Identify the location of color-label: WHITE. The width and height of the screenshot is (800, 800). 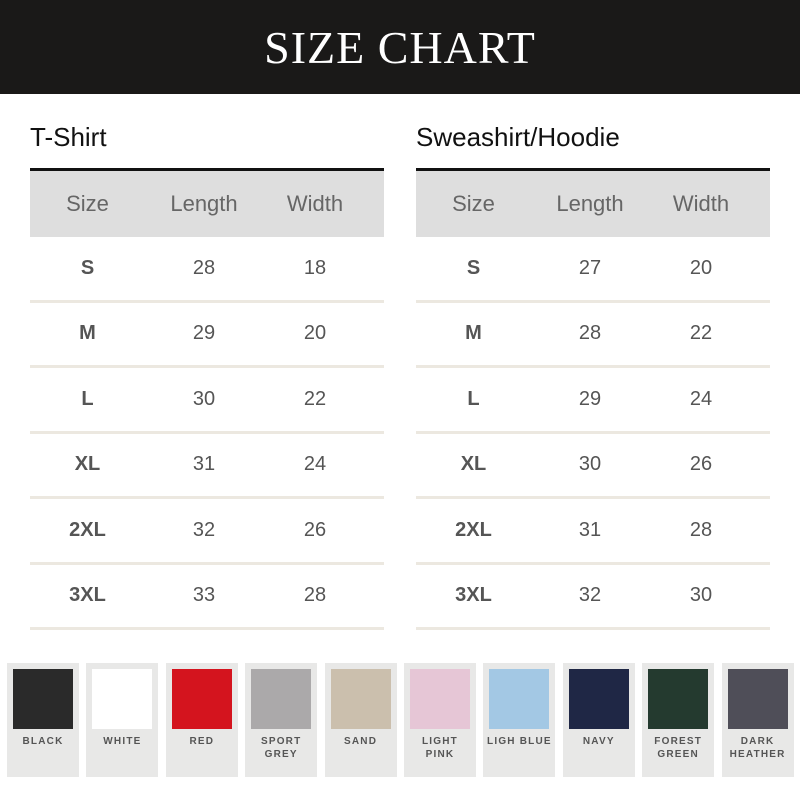
(122, 741).